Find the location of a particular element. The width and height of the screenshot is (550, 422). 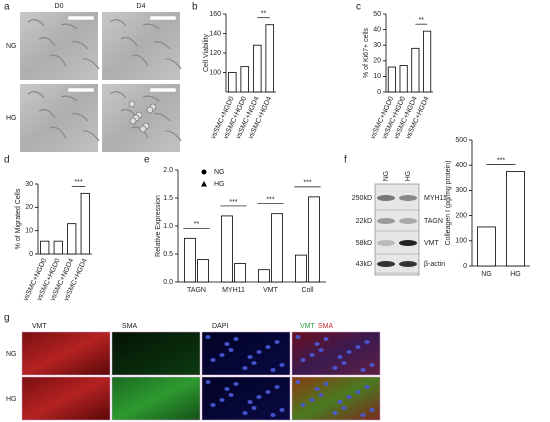

y-tick-label: 2.0 is located at coordinates (168, 170).